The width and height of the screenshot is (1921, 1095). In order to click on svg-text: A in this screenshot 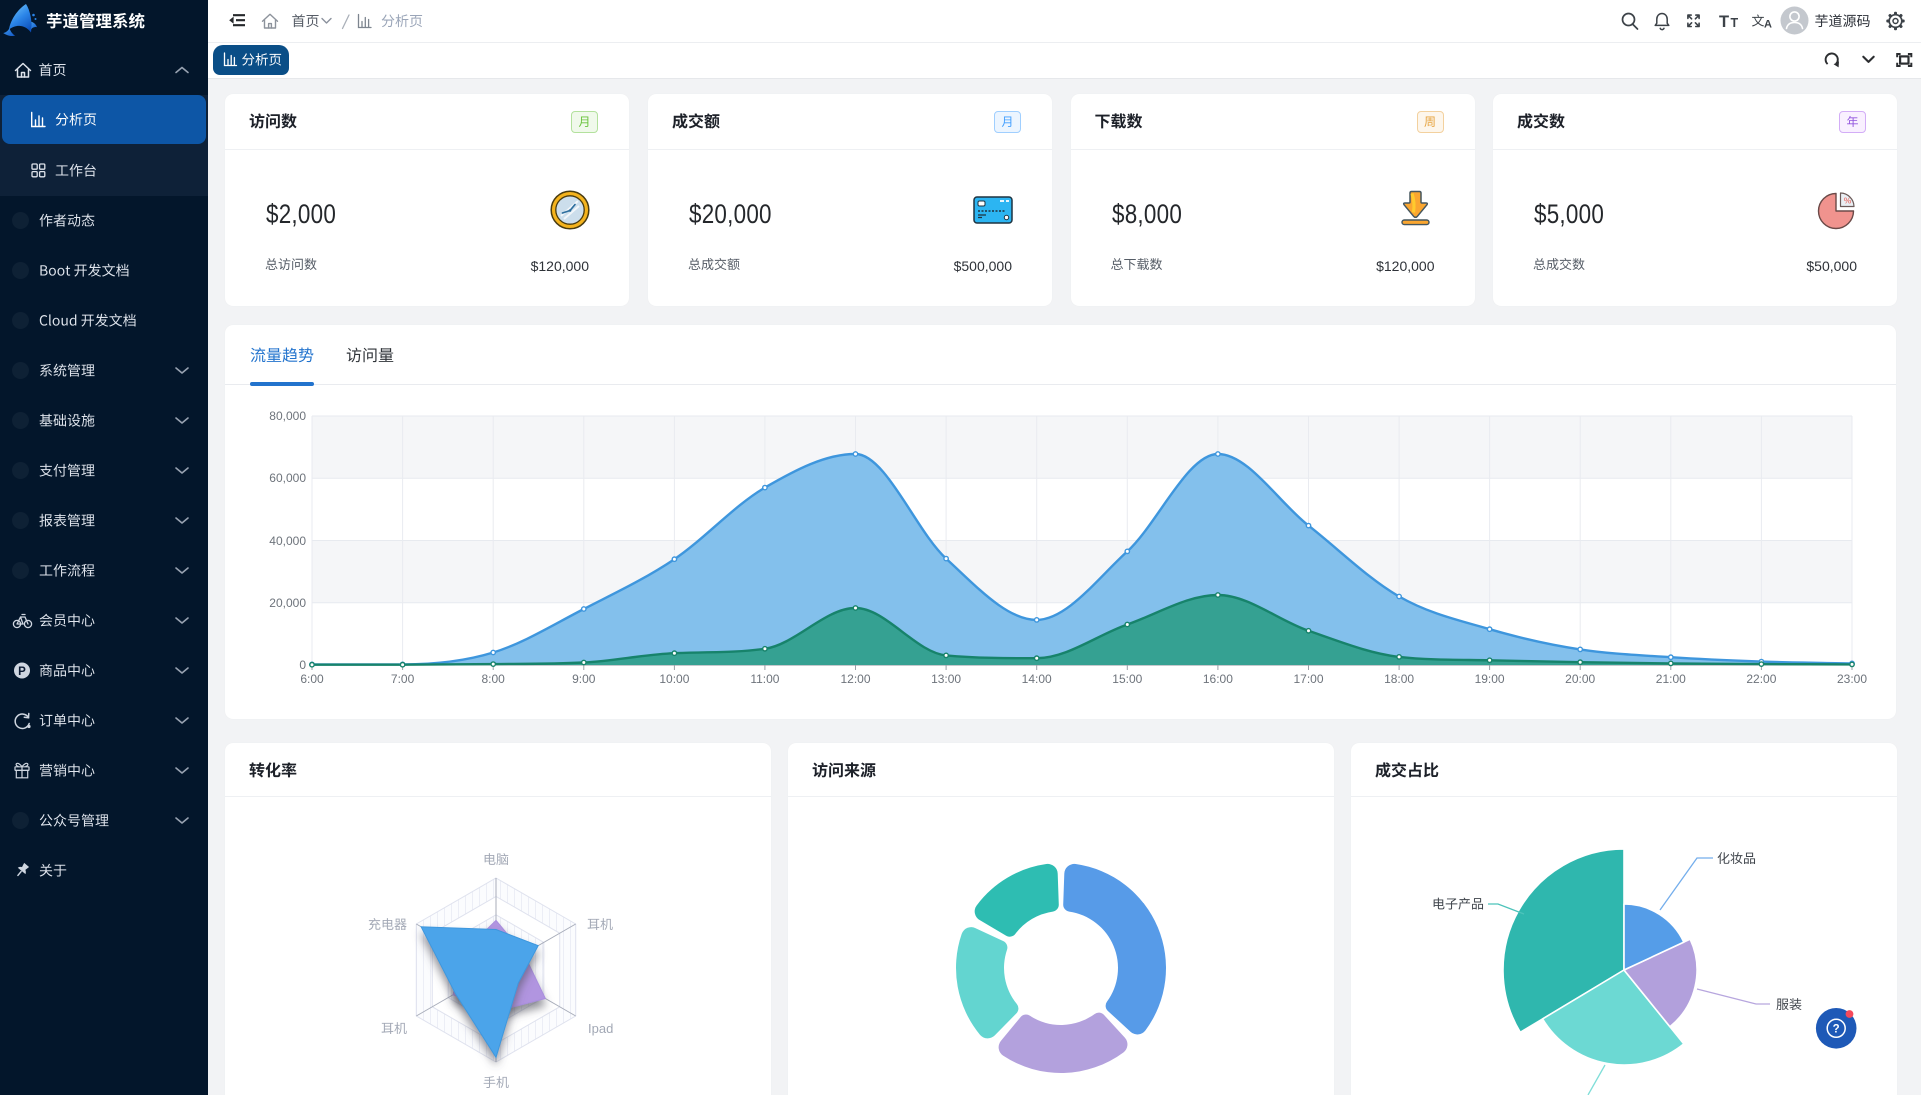, I will do `click(1768, 25)`.